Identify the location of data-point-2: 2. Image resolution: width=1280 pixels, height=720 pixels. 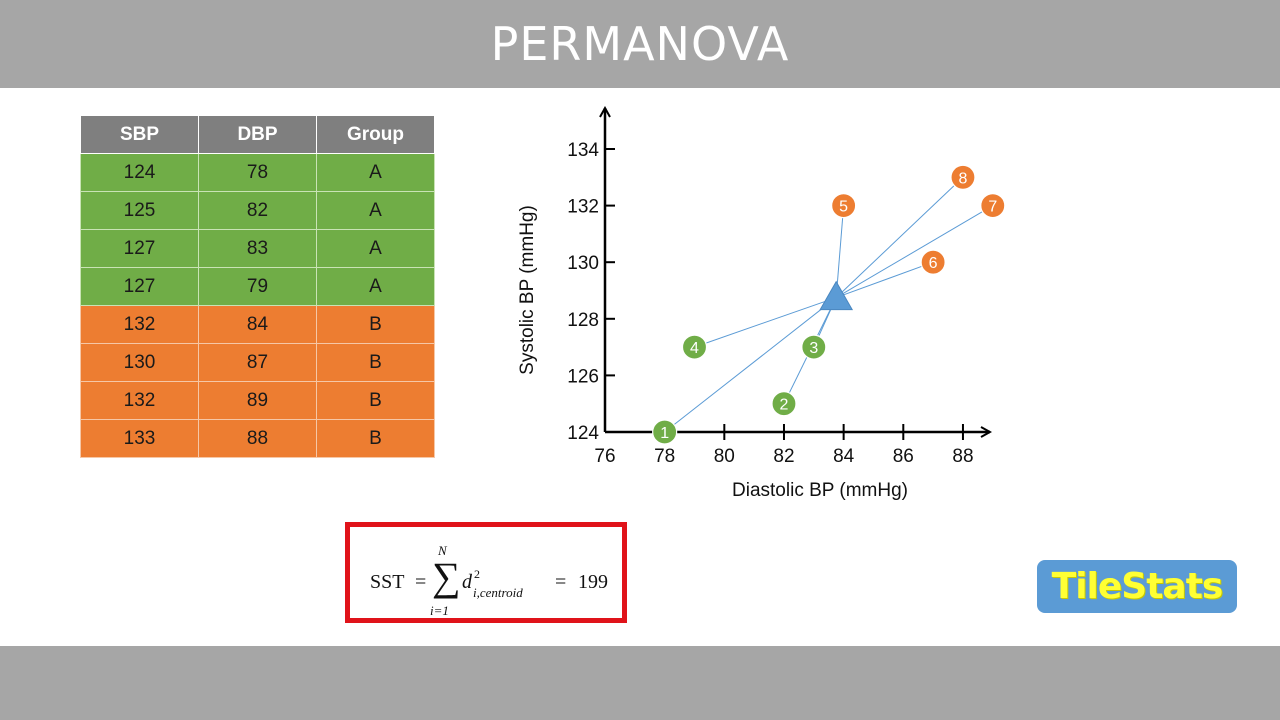
(784, 404).